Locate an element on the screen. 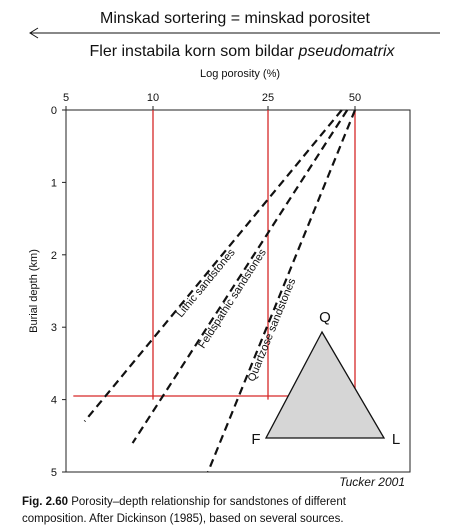 This screenshot has height=529, width=466. x-tick-label: 50 is located at coordinates (355, 98).